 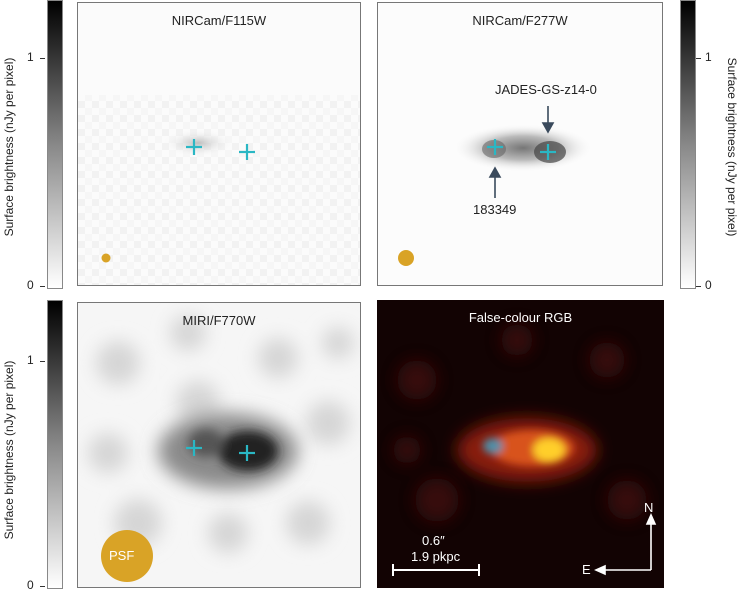 I want to click on label-jades-gs-z14-0: JADES-GS-z14-0, so click(x=546, y=89).